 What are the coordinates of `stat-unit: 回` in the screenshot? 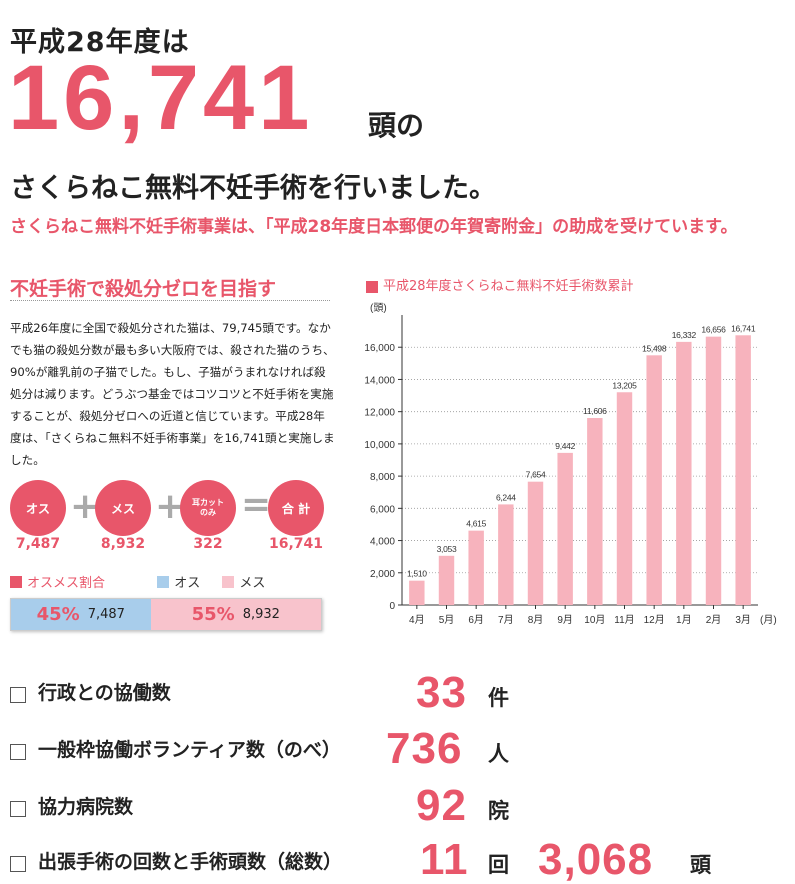 It's located at (498, 865).